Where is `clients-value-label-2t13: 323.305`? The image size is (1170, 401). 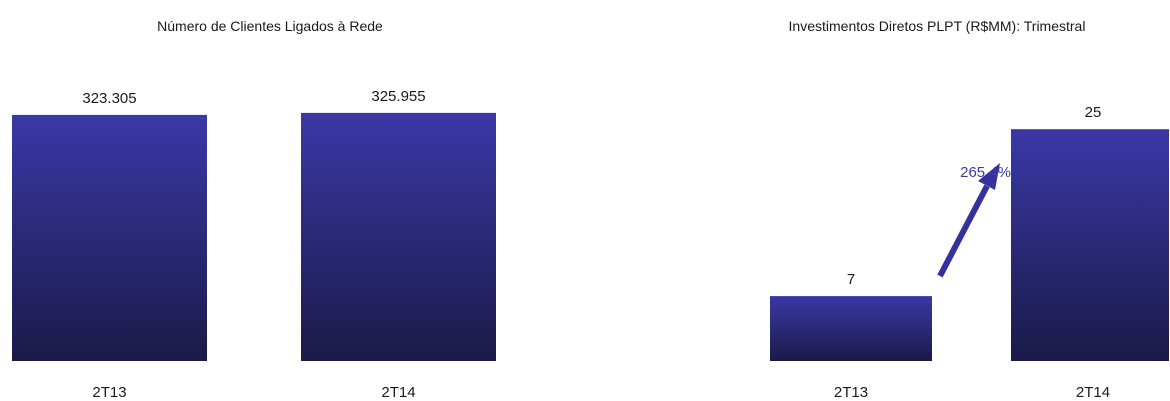
clients-value-label-2t13: 323.305 is located at coordinates (109, 98).